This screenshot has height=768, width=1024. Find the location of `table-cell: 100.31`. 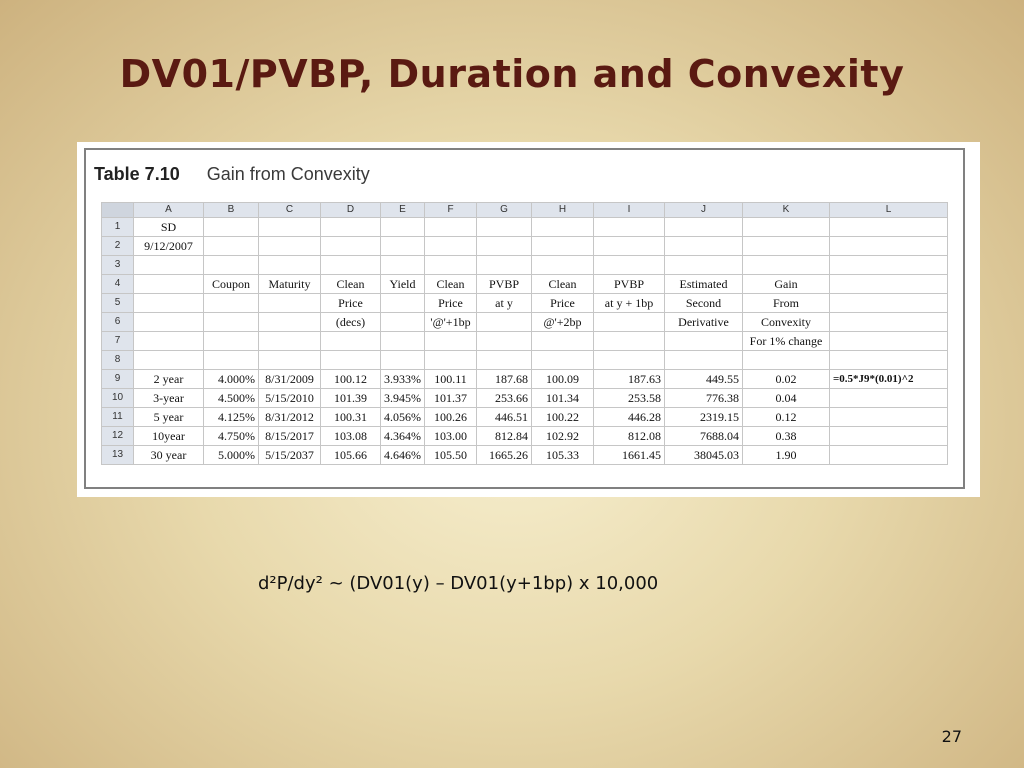

table-cell: 100.31 is located at coordinates (350, 417).